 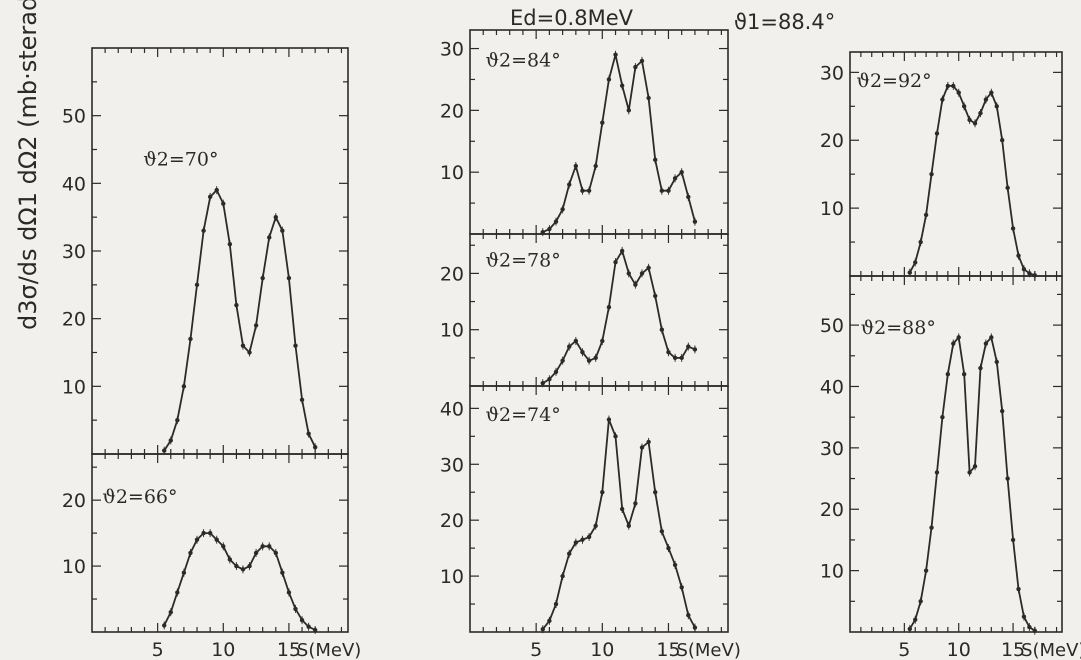 What do you see at coordinates (522, 61) in the screenshot?
I see `panel-label: ϑ2=84°` at bounding box center [522, 61].